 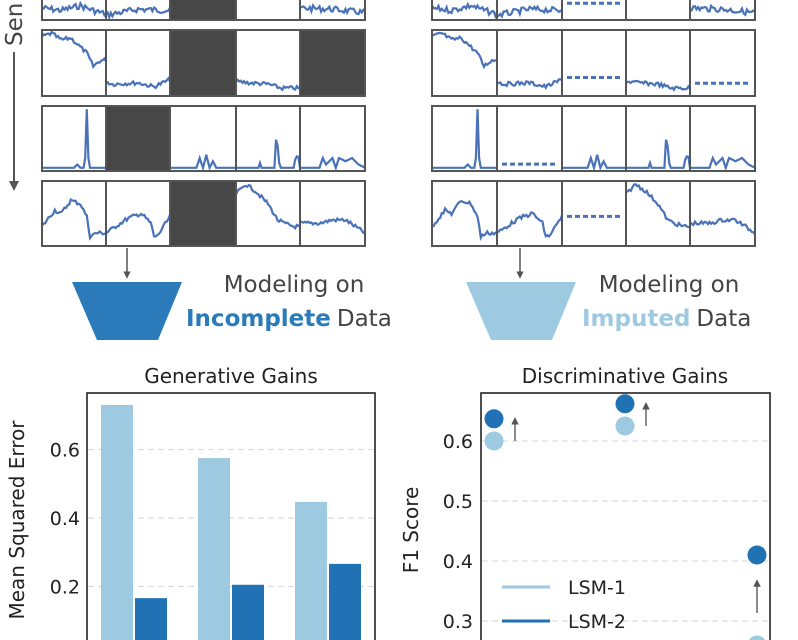 What do you see at coordinates (458, 562) in the screenshot?
I see `scatter-ytick-label: 0.4` at bounding box center [458, 562].